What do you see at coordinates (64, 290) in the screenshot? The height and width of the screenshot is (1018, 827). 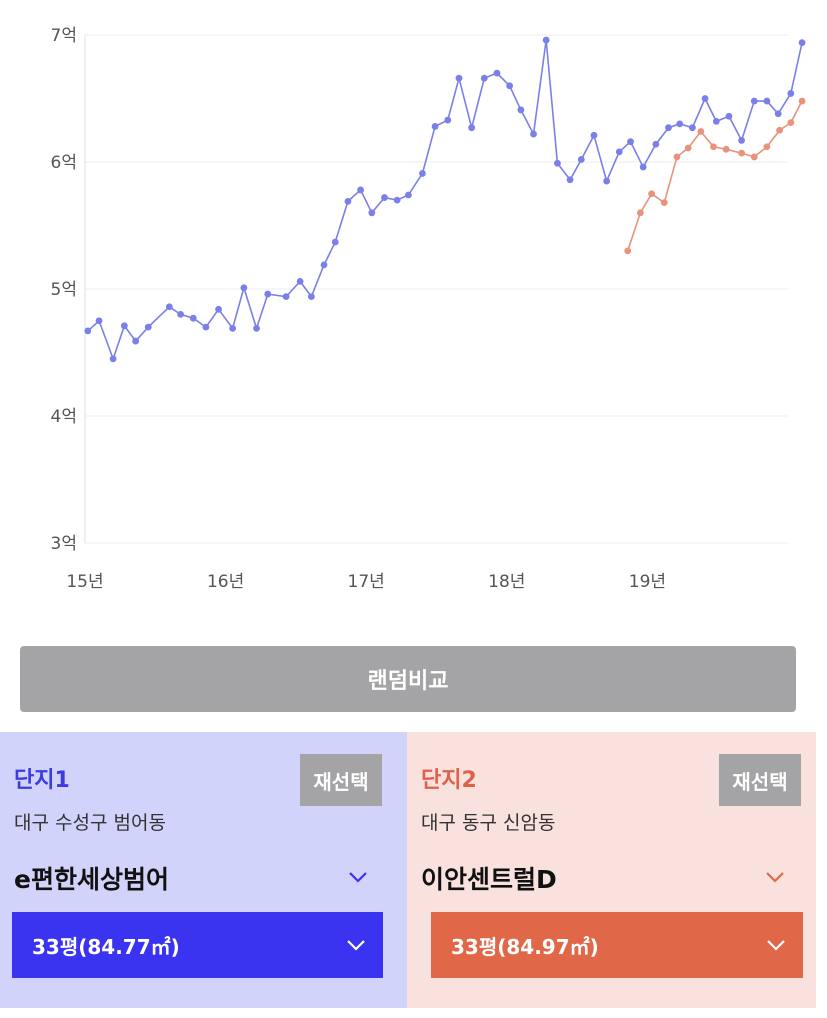 I see `y-tick-label: 5억` at bounding box center [64, 290].